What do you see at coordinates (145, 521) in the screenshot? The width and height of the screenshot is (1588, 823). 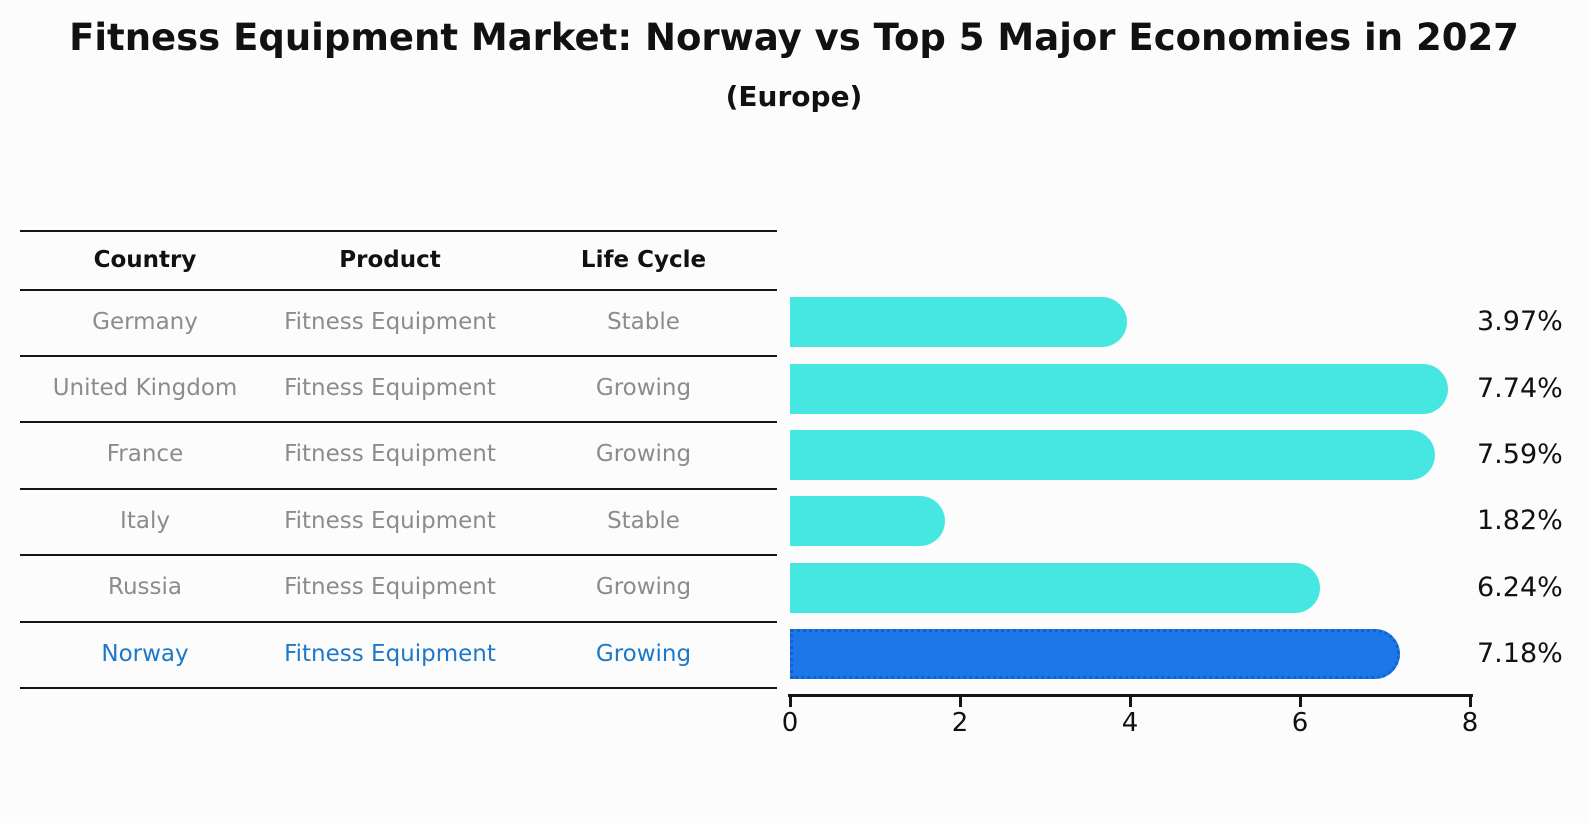 I see `cell-country: Italy` at bounding box center [145, 521].